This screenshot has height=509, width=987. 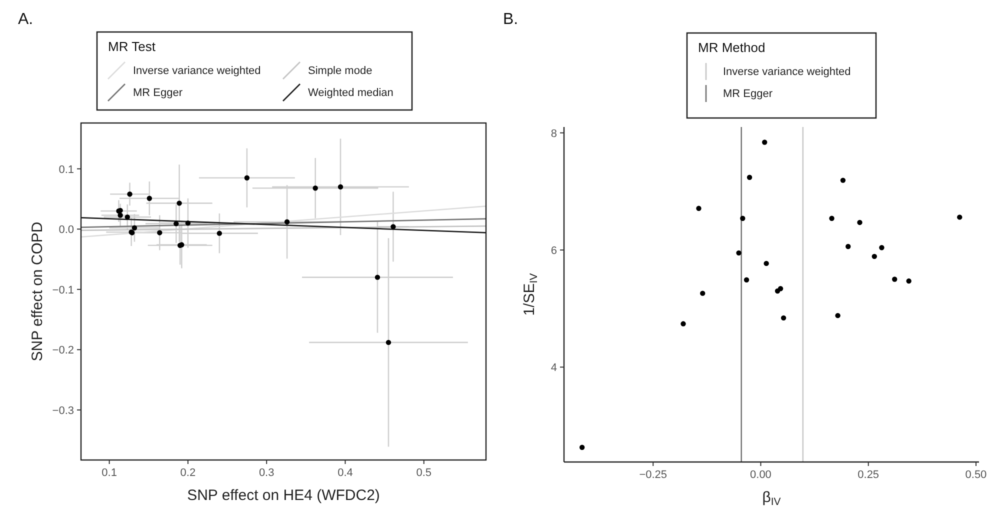 What do you see at coordinates (109, 473) in the screenshot?
I see `x-tick-label: 0.1` at bounding box center [109, 473].